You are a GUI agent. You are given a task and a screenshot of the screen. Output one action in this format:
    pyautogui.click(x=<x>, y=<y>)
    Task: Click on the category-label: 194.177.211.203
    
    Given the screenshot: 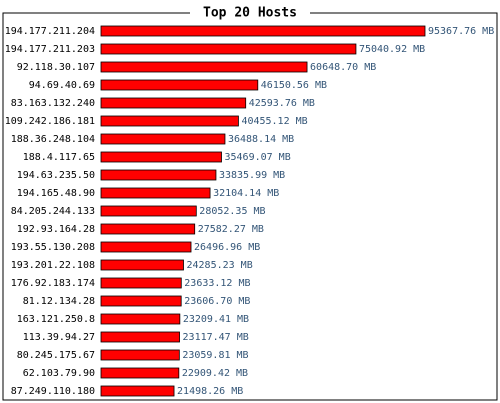 What is the action you would take?
    pyautogui.click(x=50, y=49)
    